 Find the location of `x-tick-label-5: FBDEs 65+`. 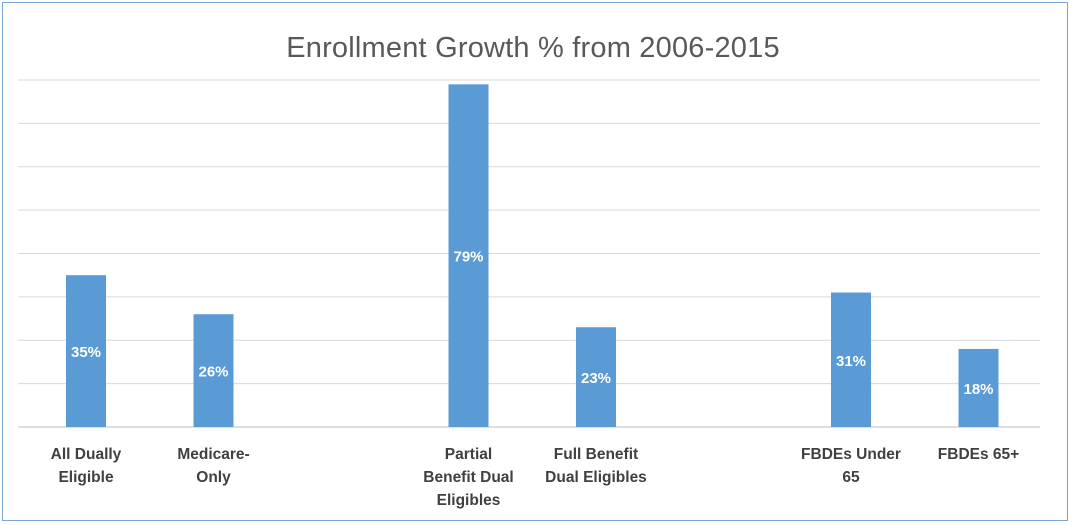

x-tick-label-5: FBDEs 65+ is located at coordinates (979, 454).